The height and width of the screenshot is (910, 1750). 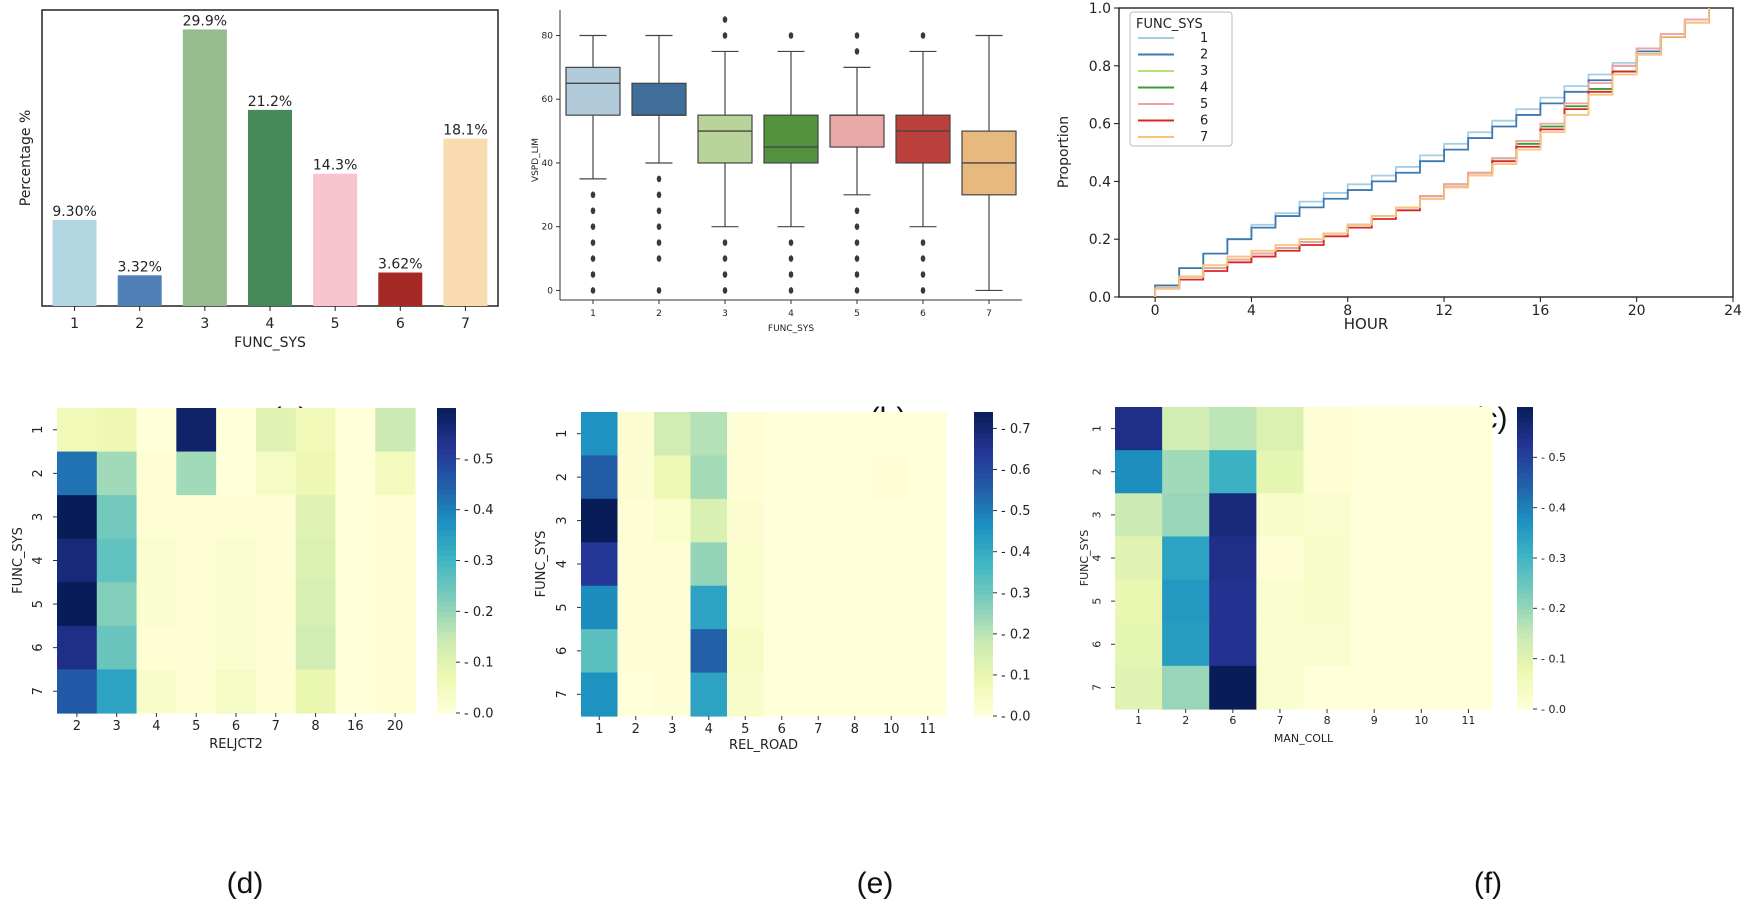 I want to click on chart-f-x-tick-label: 1, so click(x=1138, y=720).